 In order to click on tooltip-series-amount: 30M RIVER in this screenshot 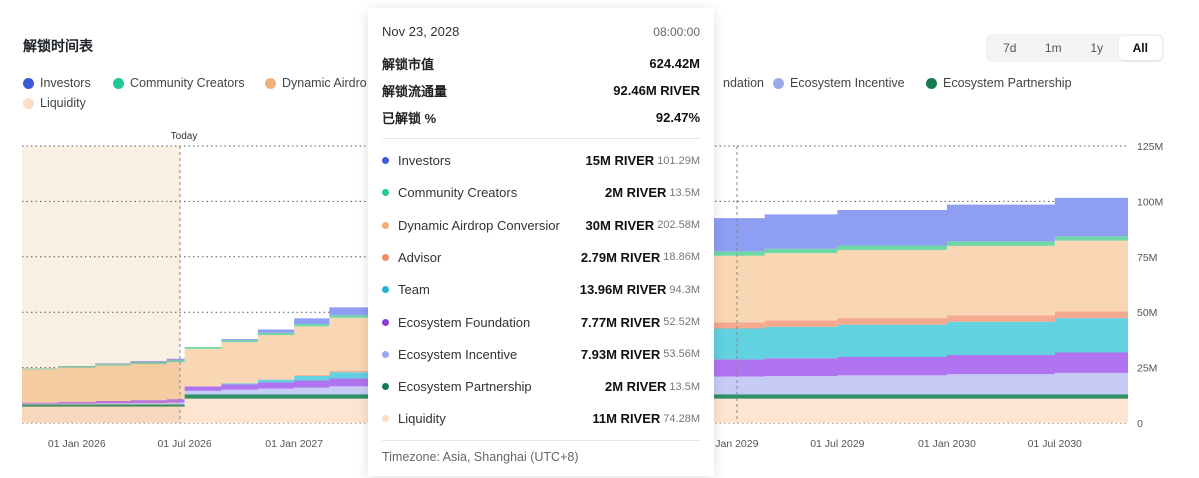, I will do `click(620, 225)`.